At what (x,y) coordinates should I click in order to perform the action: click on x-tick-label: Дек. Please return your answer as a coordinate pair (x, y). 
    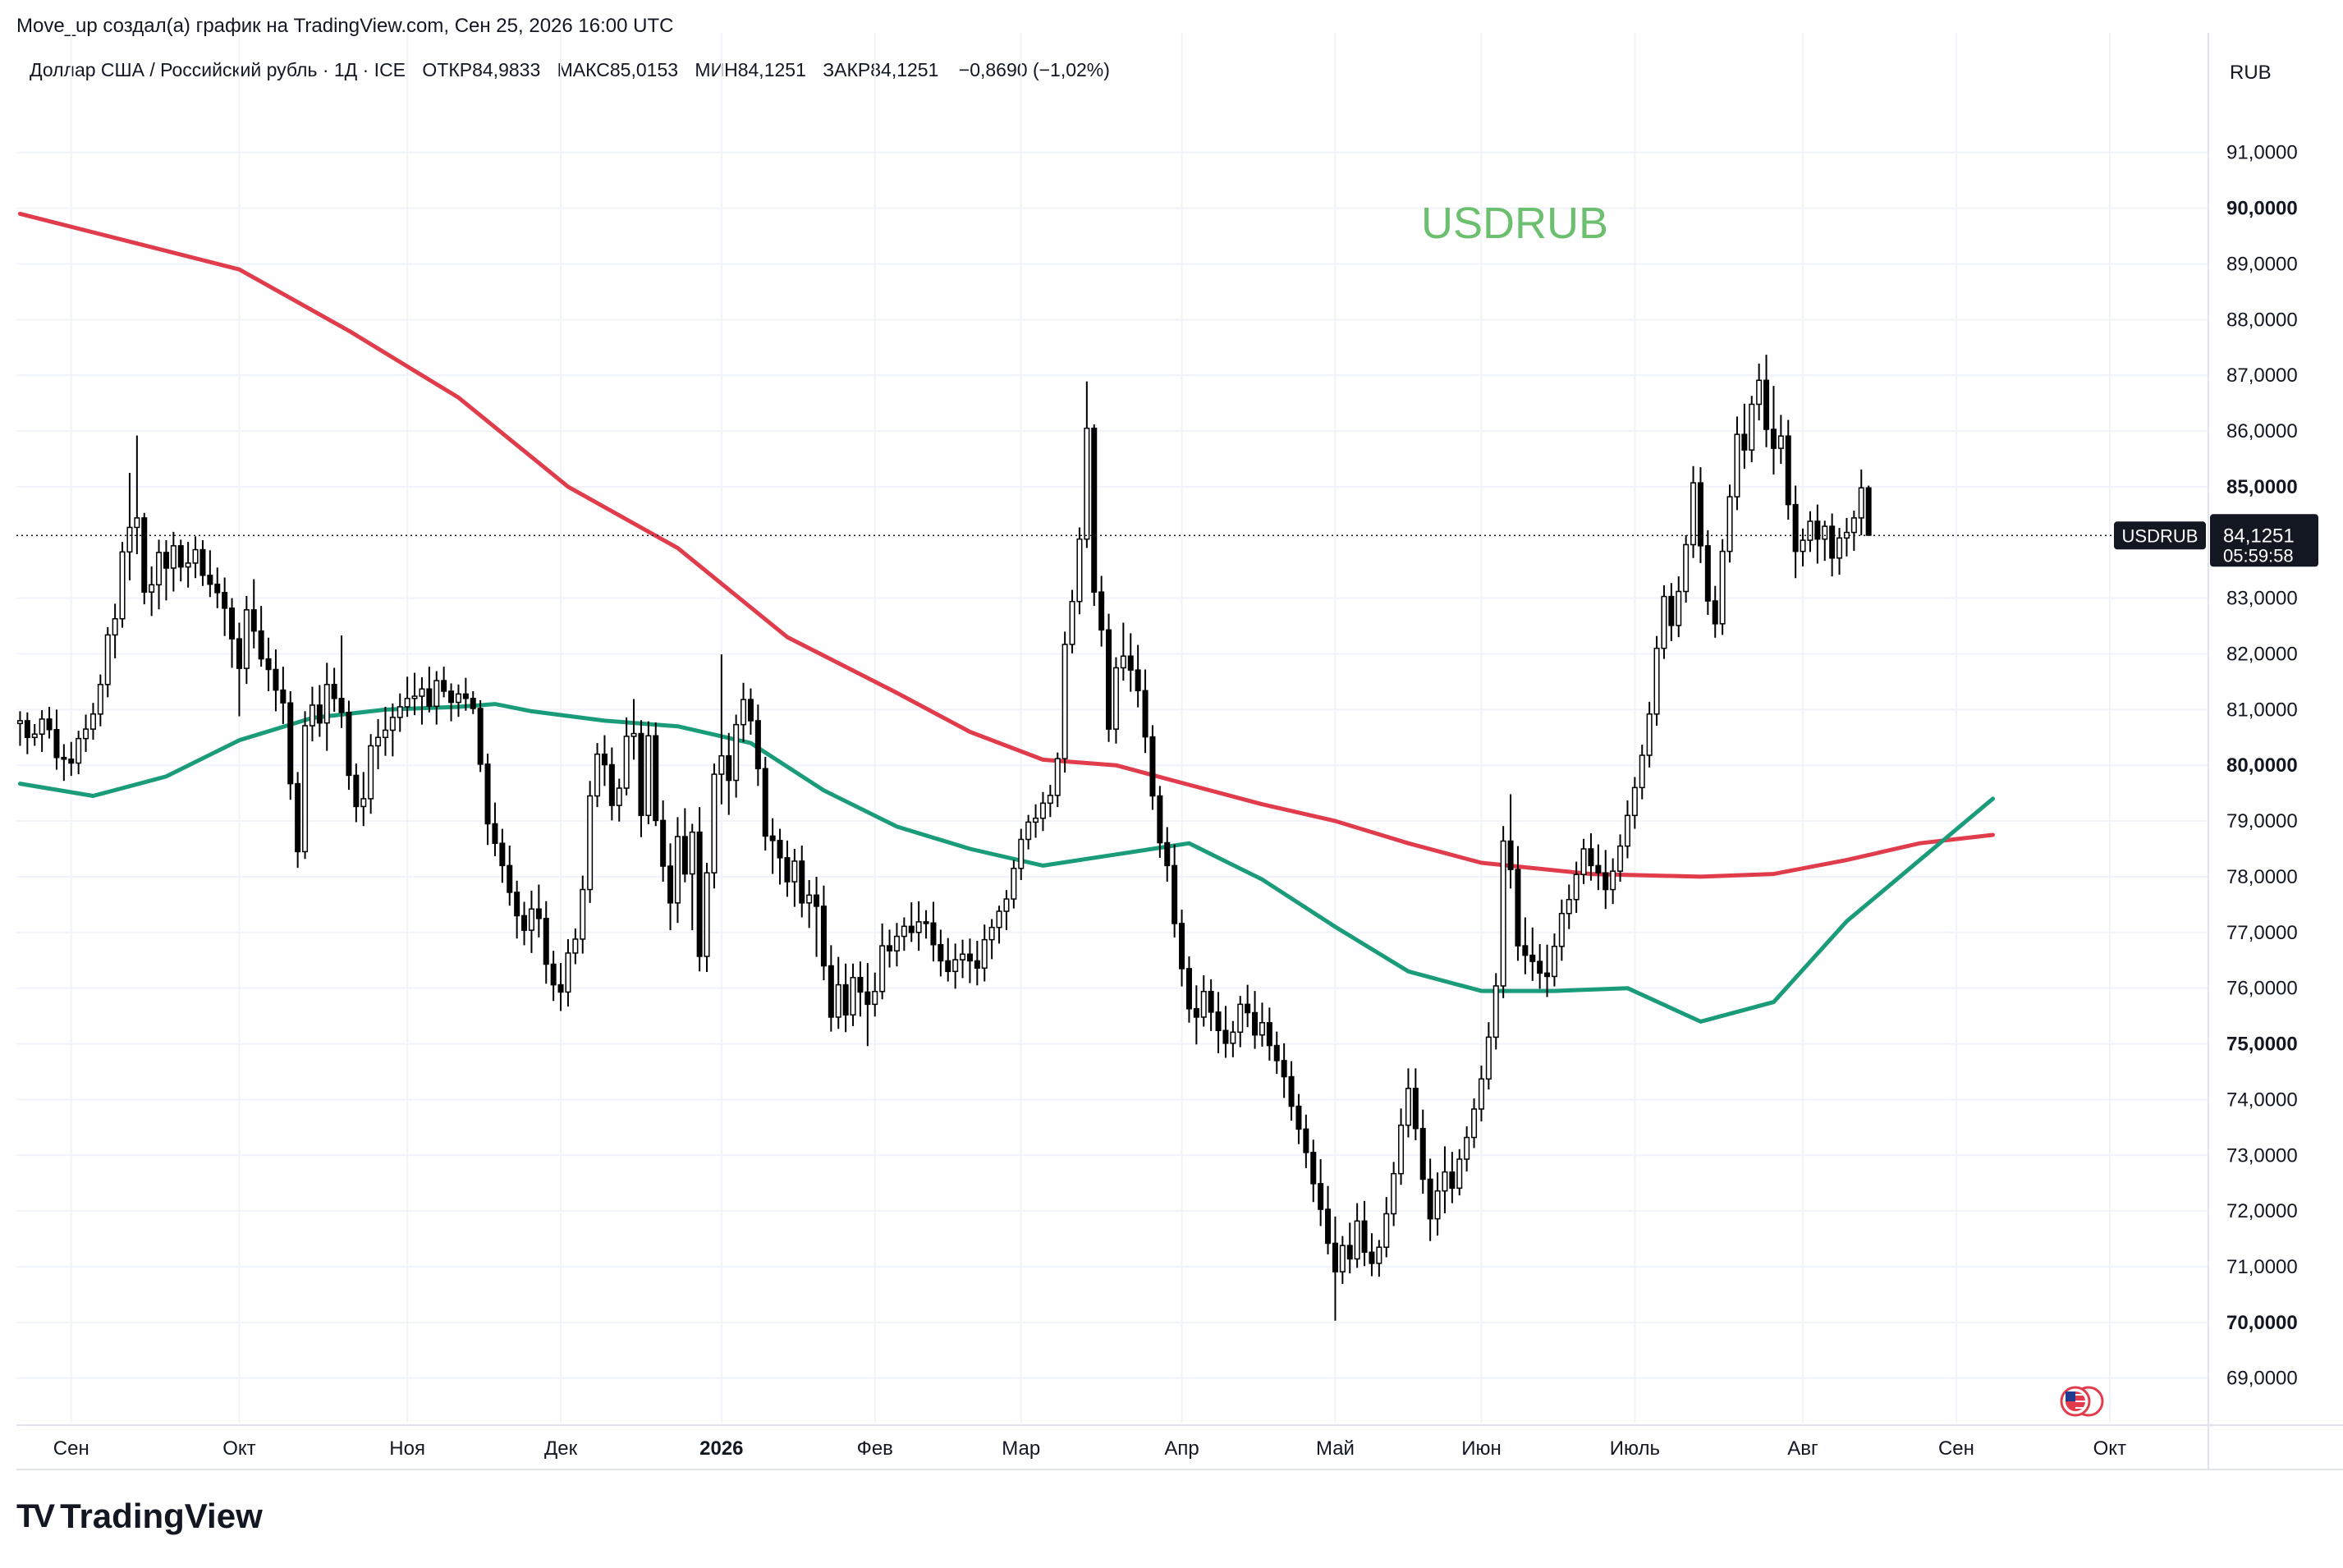
    Looking at the image, I should click on (561, 1448).